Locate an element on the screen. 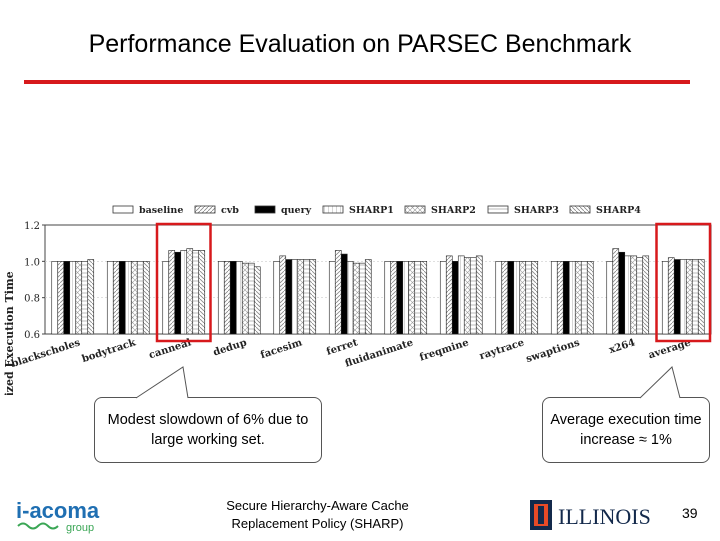  i-acoma-logo: i-acoma group is located at coordinates (69, 516).